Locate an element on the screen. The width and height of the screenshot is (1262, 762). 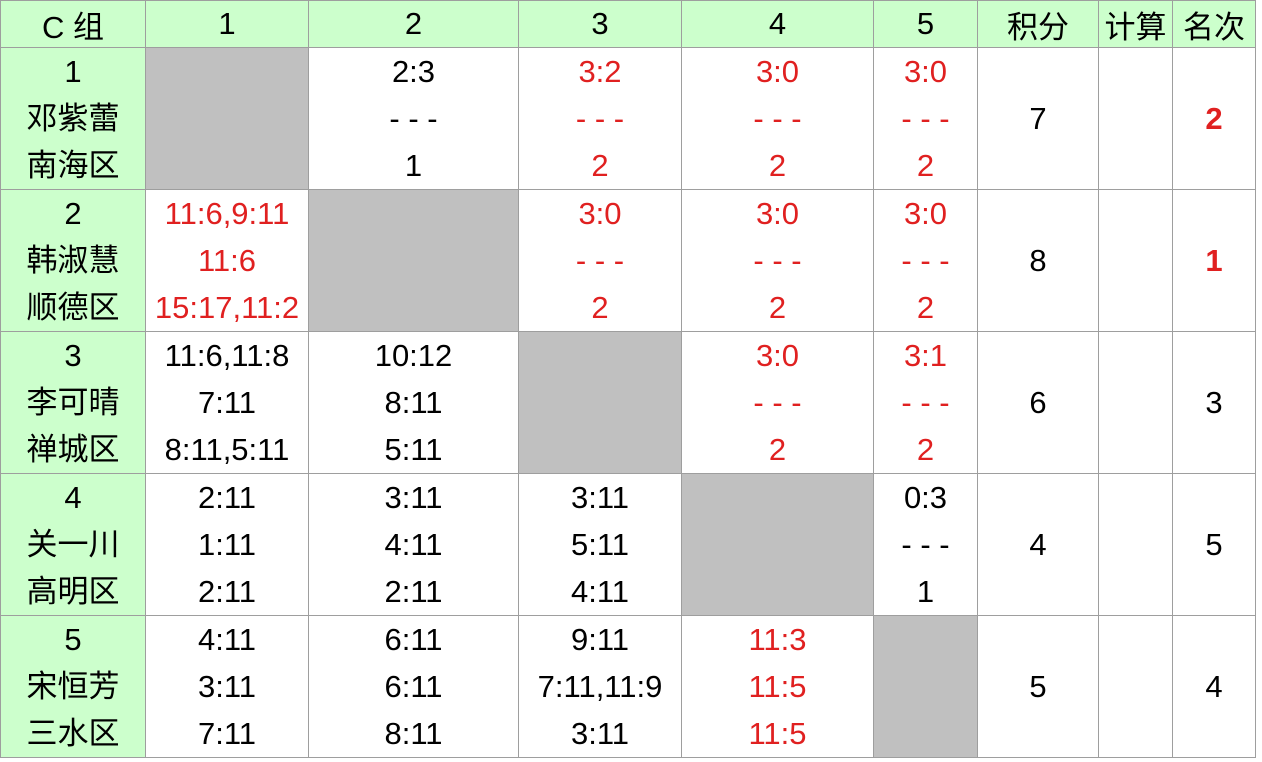
header-cell: 5 is located at coordinates (925, 24).